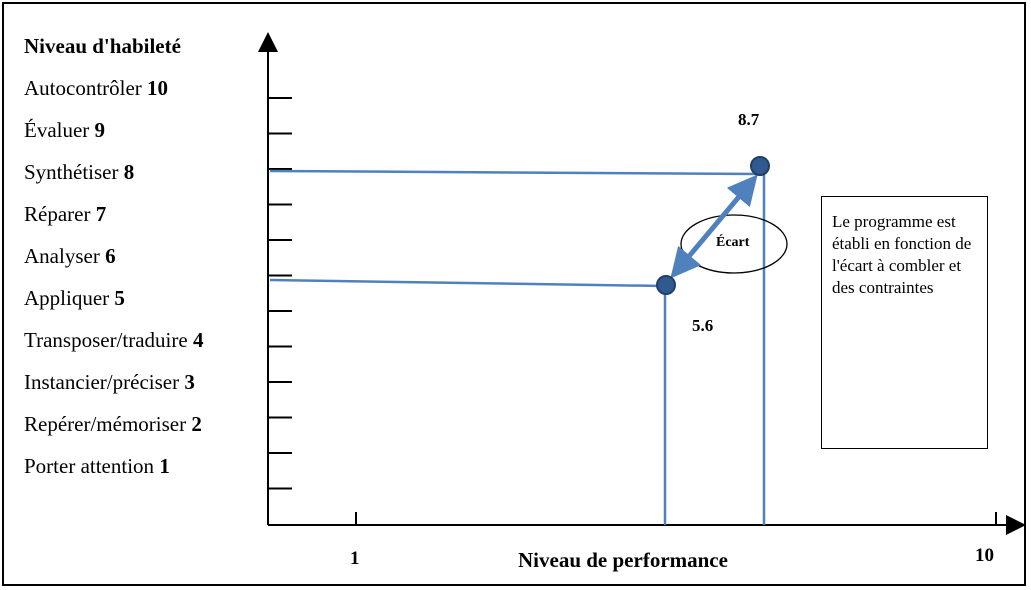 This screenshot has height=590, width=1031. What do you see at coordinates (666, 285) in the screenshot?
I see `point-low` at bounding box center [666, 285].